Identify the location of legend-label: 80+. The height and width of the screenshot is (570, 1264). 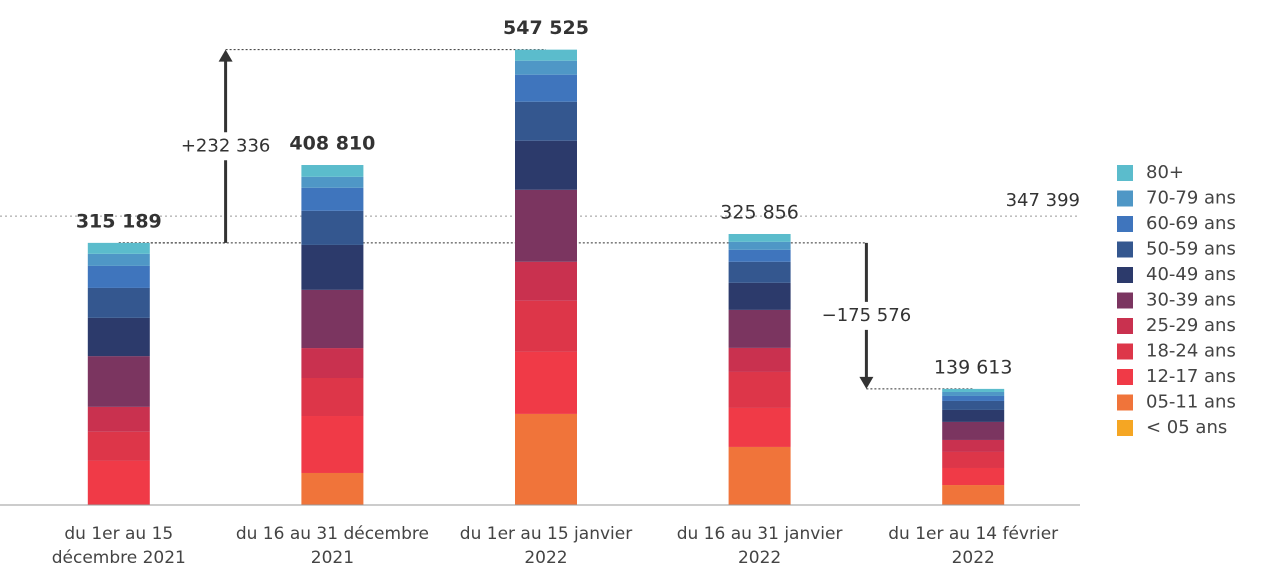
(1165, 172).